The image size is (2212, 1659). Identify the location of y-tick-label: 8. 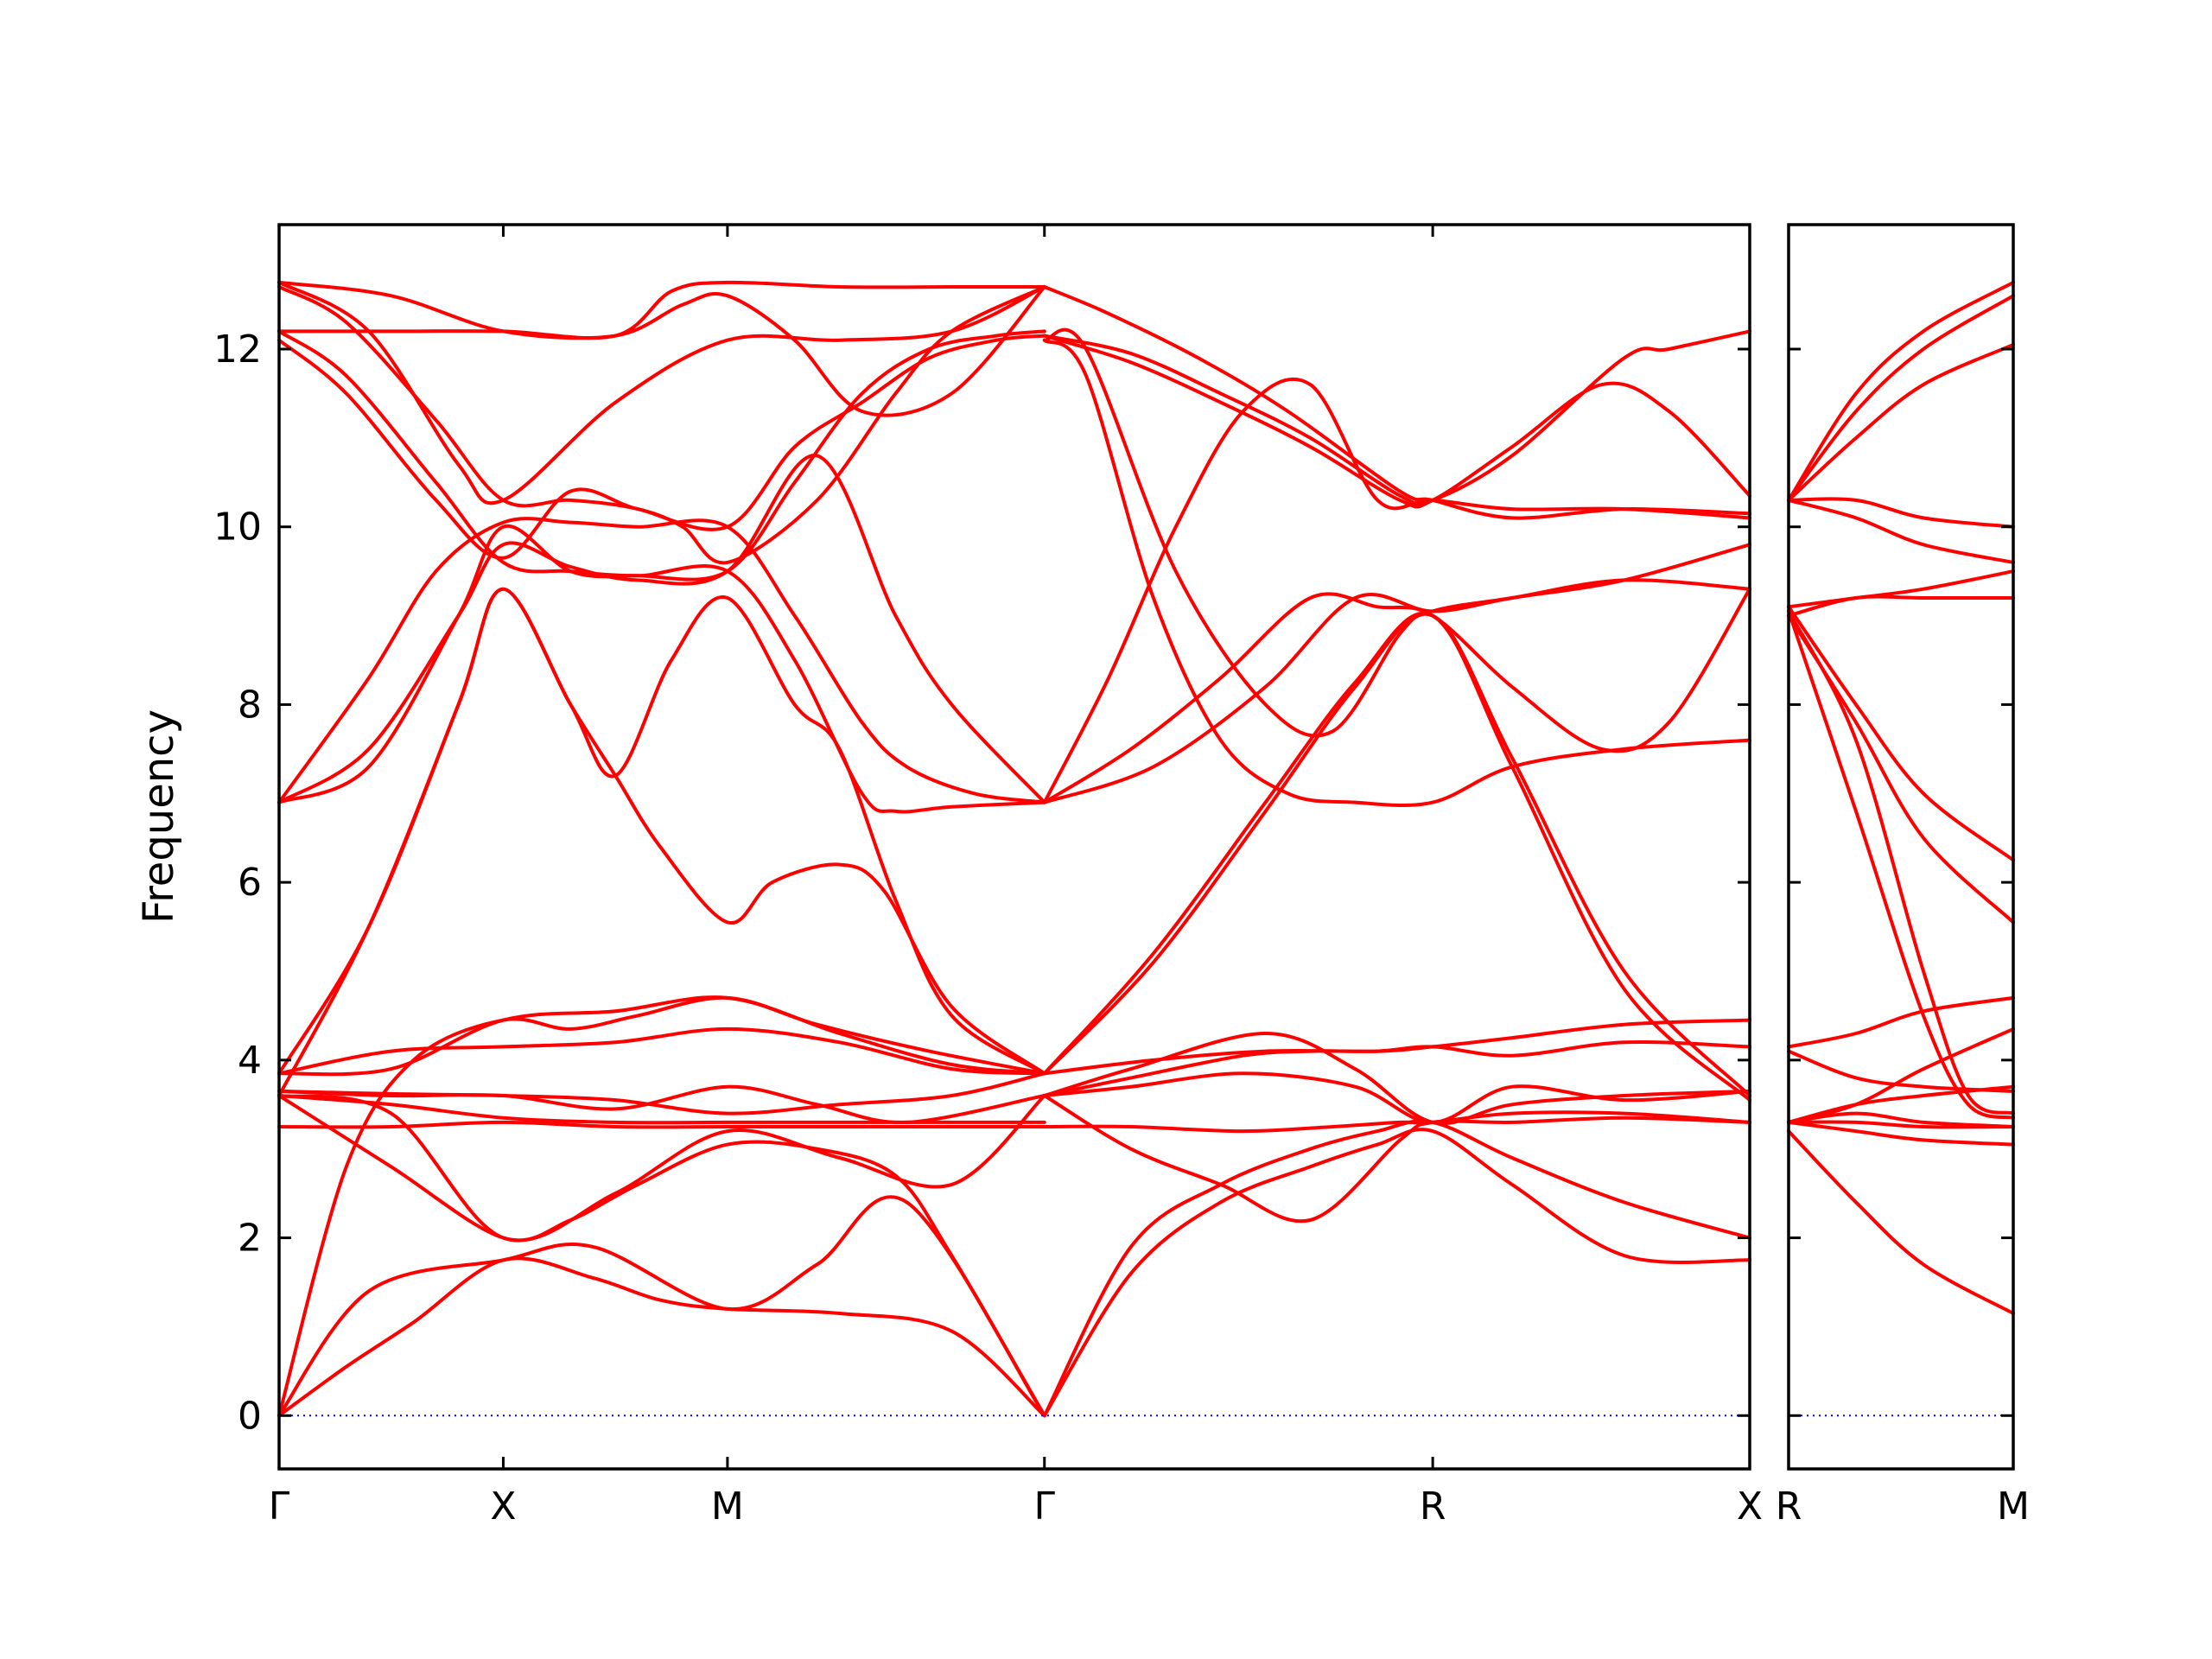
(250, 705).